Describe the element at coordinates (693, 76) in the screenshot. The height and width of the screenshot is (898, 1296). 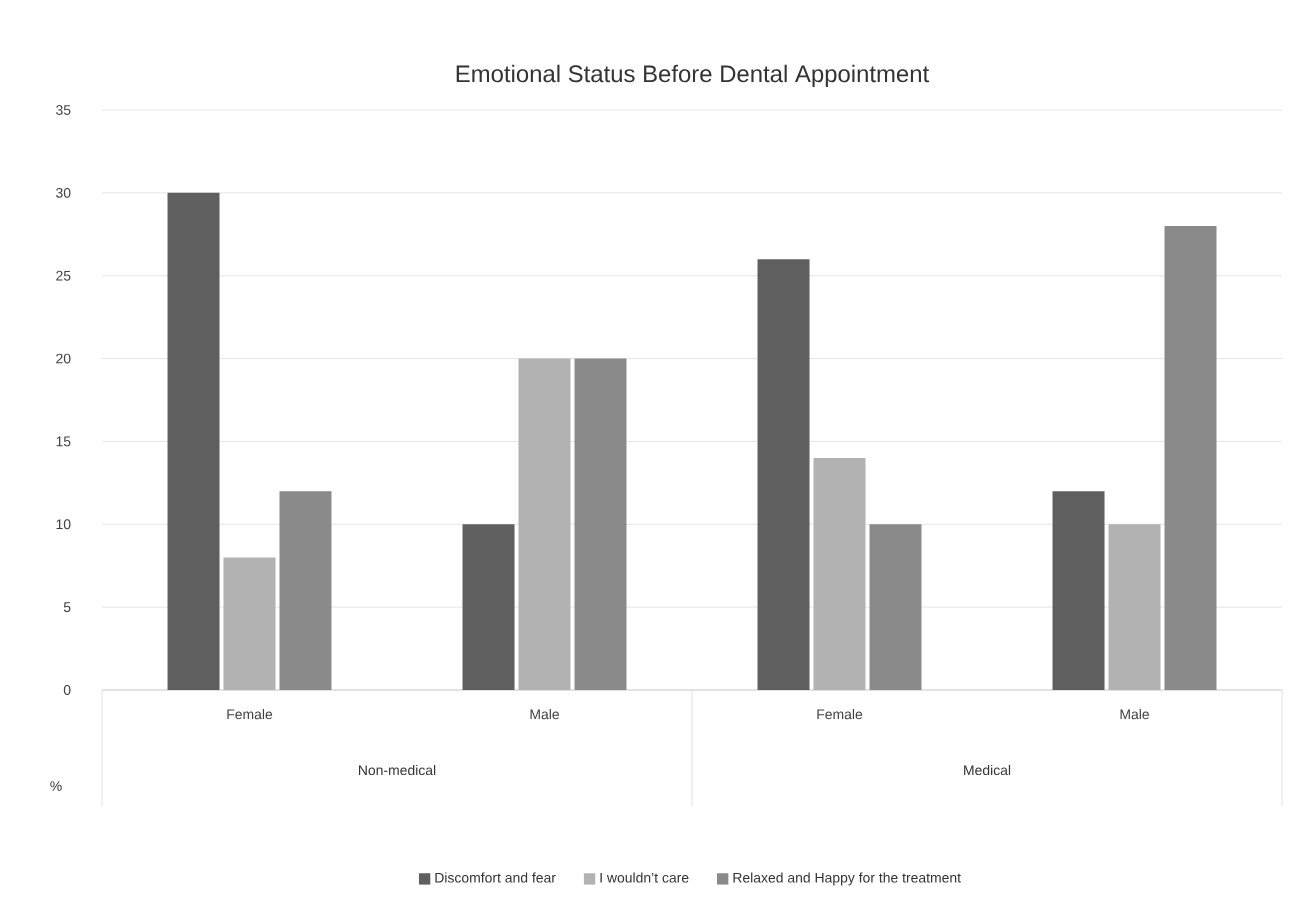
I see `chart-title: Emotional Status Before Dental Appointment` at that location.